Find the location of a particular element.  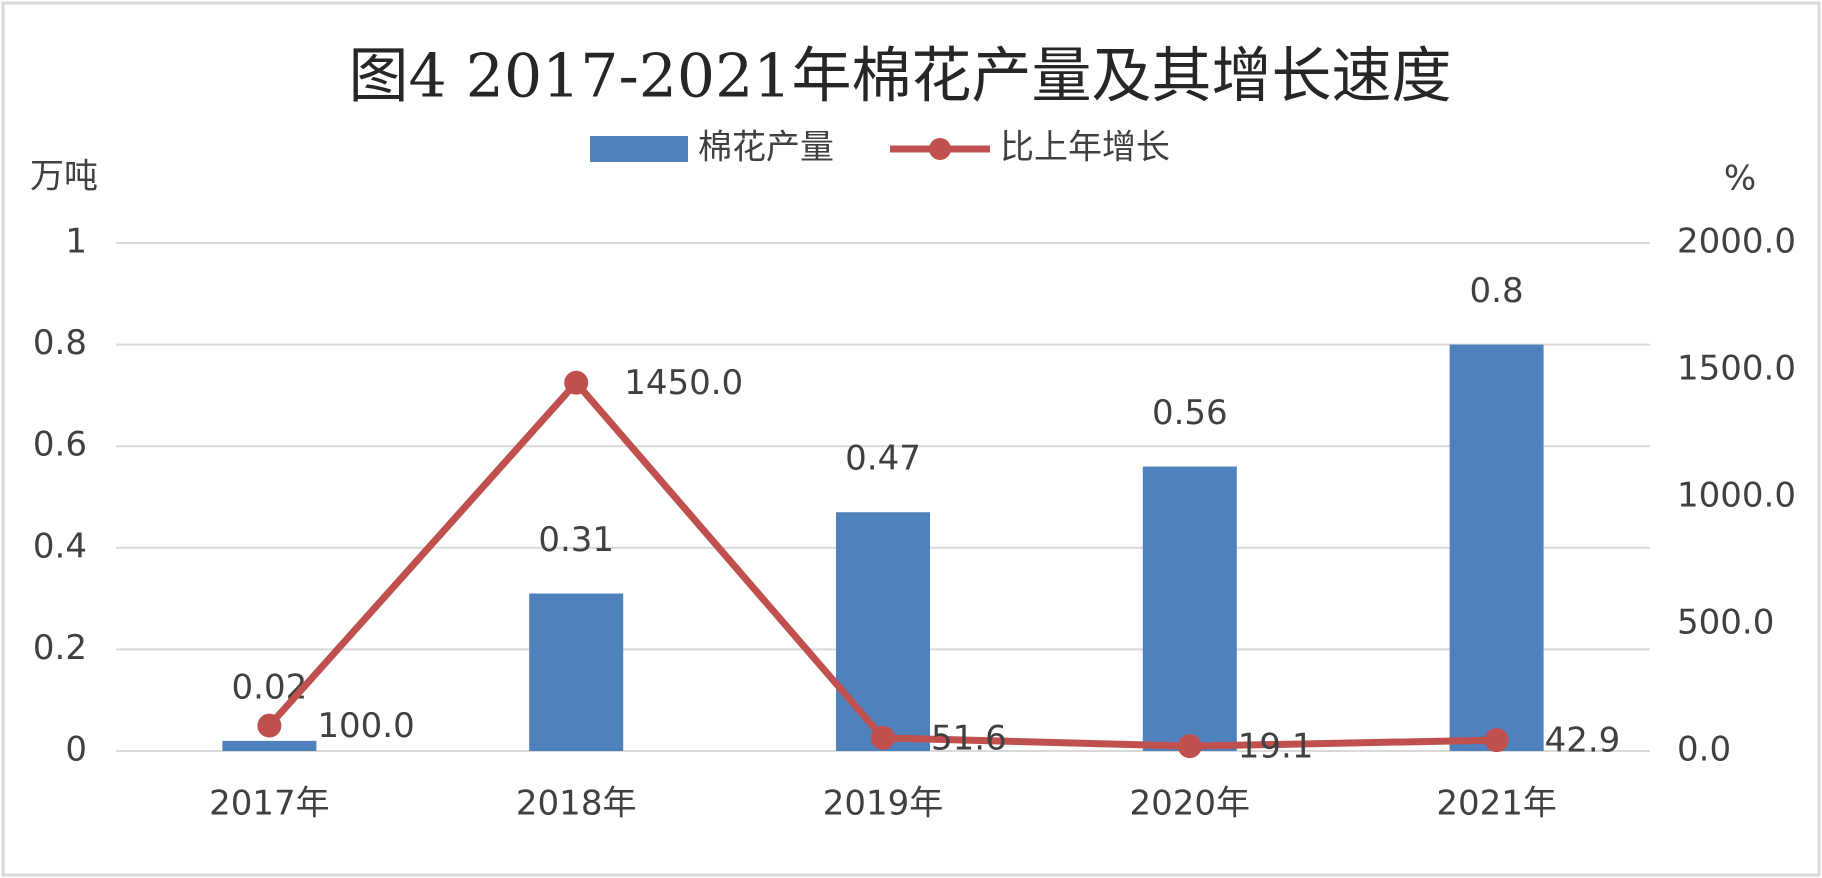

y-axis-label: 万吨 is located at coordinates (64, 177).